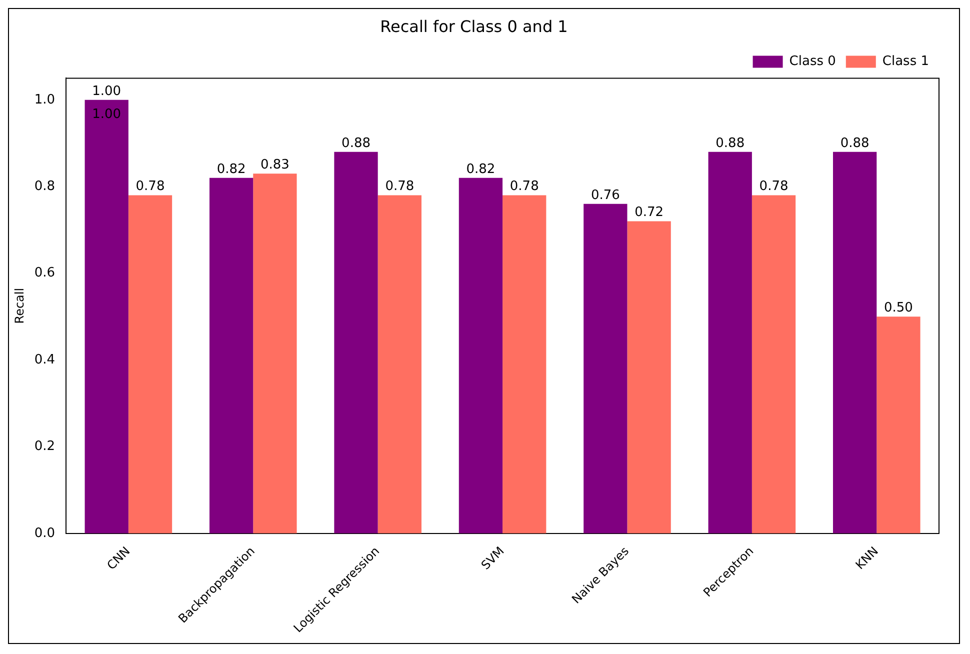 The image size is (970, 654). What do you see at coordinates (898, 308) in the screenshot?
I see `data-label: 0.50` at bounding box center [898, 308].